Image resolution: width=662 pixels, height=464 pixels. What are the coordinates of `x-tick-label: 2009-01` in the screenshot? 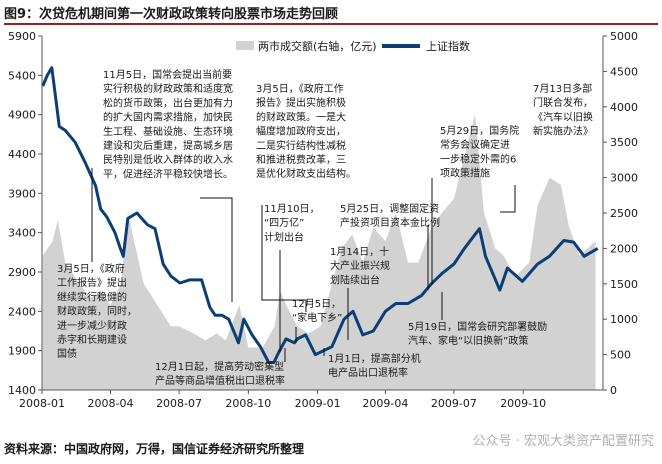 It's located at (318, 403).